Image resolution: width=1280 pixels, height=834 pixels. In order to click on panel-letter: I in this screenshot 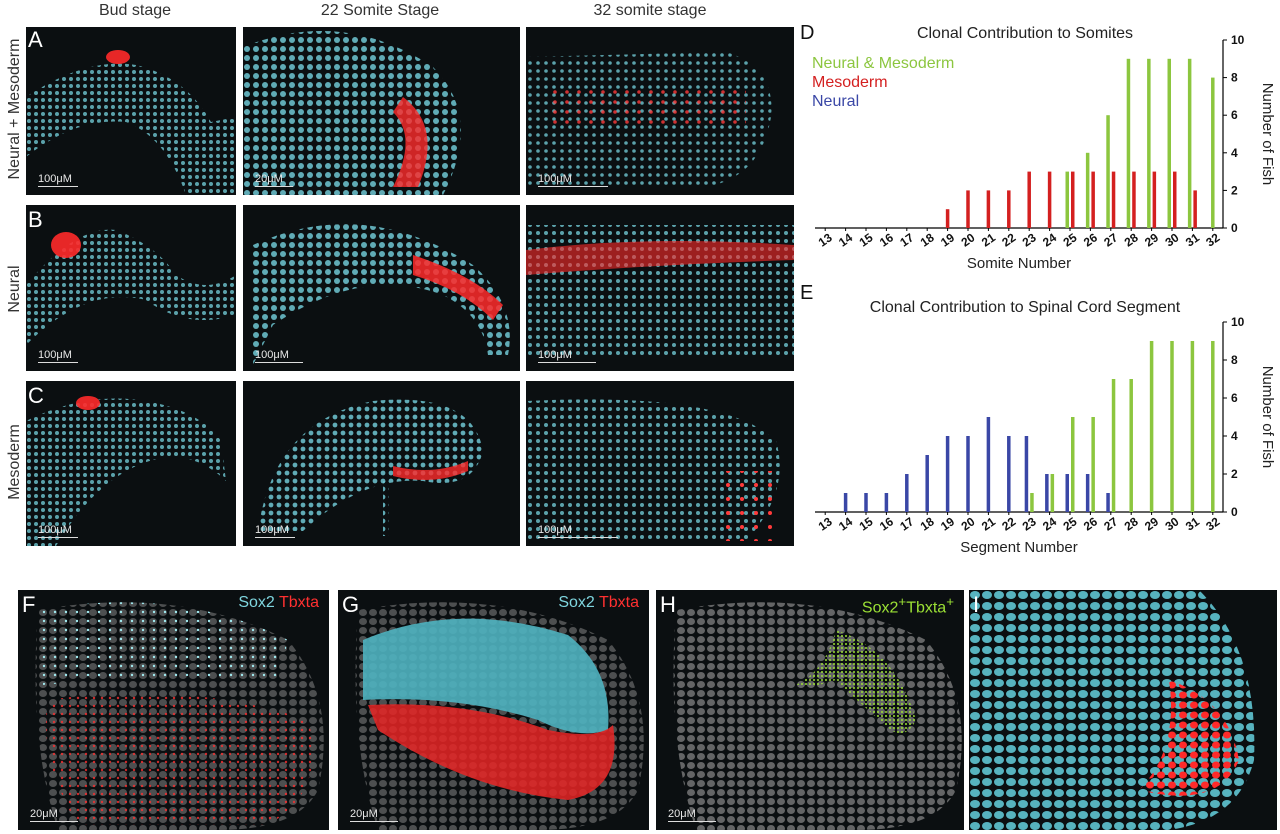, I will do `click(976, 604)`.